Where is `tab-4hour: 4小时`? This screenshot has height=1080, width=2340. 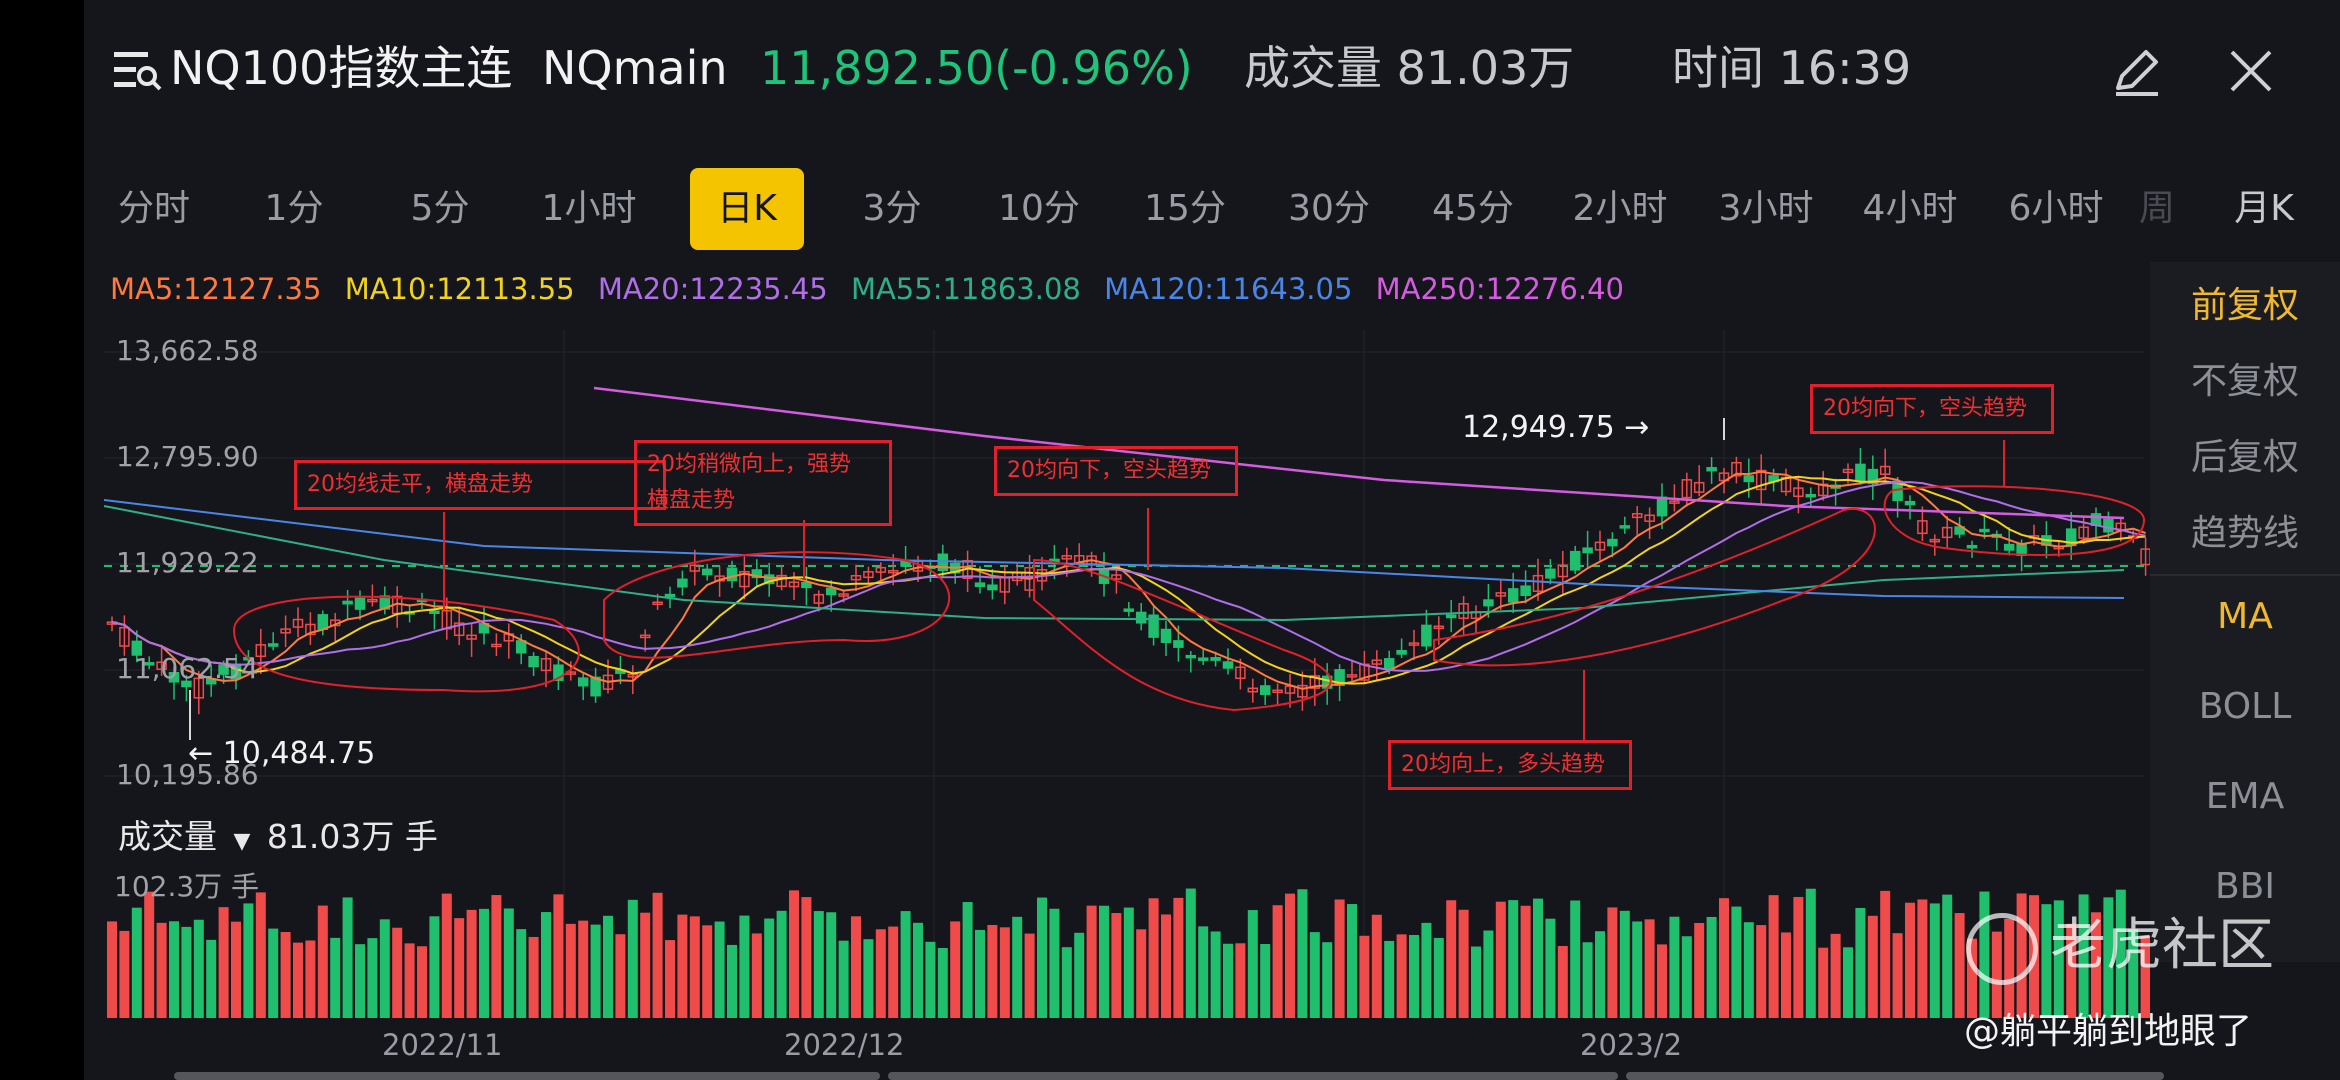
tab-4hour: 4小时 is located at coordinates (1910, 208).